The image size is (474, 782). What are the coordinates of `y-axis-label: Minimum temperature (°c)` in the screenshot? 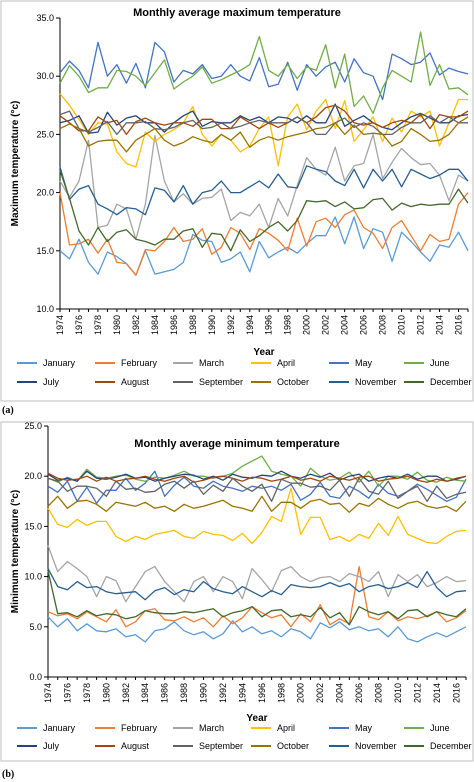 It's located at (15, 551).